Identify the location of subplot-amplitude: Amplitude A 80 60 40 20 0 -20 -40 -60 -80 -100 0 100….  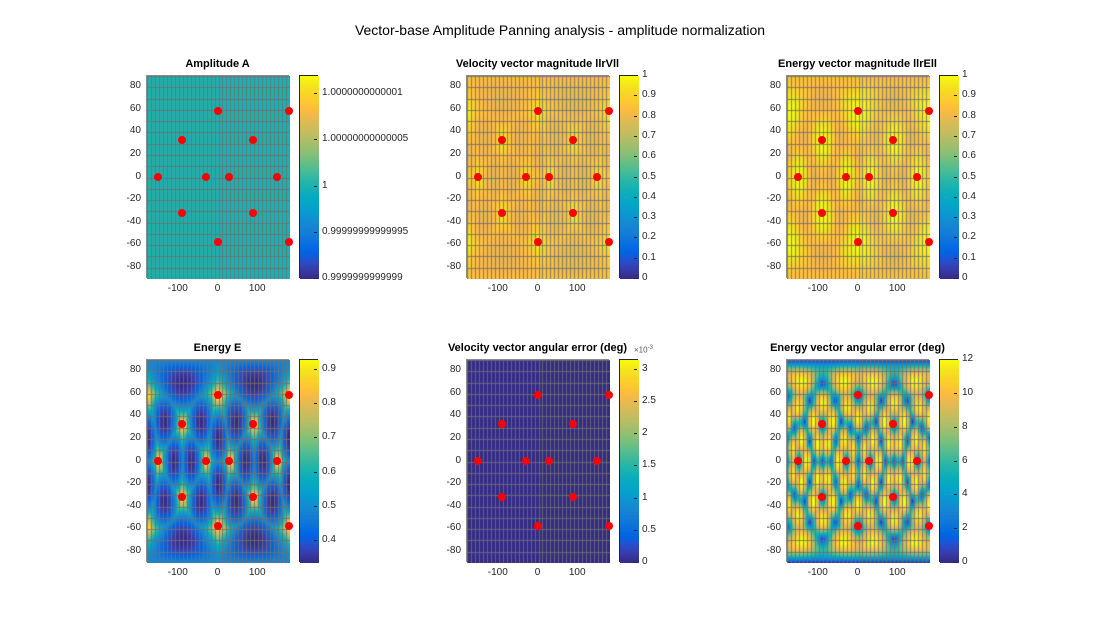
(260, 188).